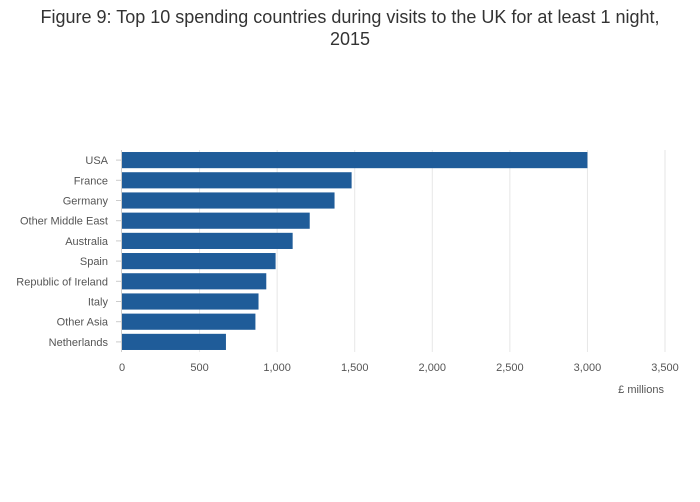 This screenshot has height=502, width=700. I want to click on x-tick-label: 1,500, so click(355, 368).